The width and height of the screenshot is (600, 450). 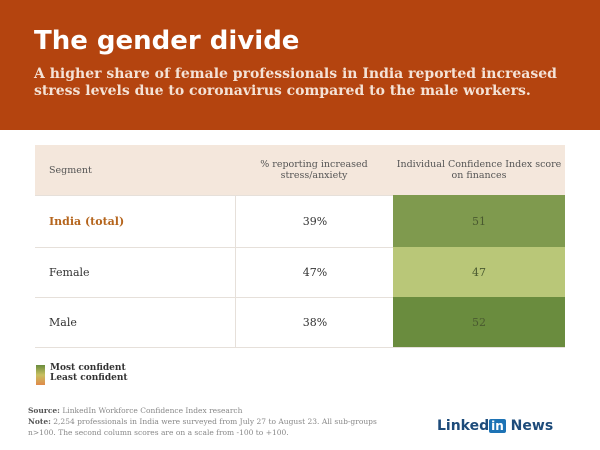 I want to click on legend-gradient, so click(x=40, y=375).